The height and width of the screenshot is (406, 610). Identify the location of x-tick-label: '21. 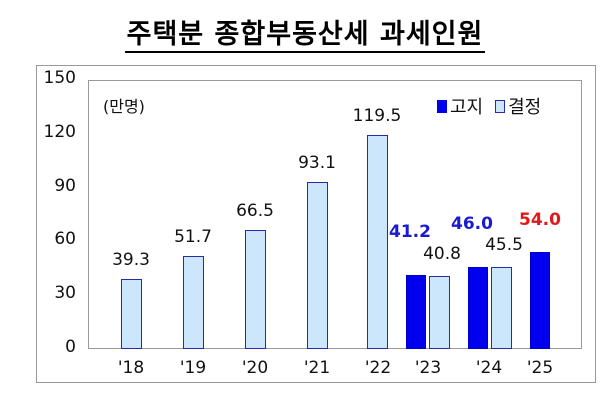
(317, 368).